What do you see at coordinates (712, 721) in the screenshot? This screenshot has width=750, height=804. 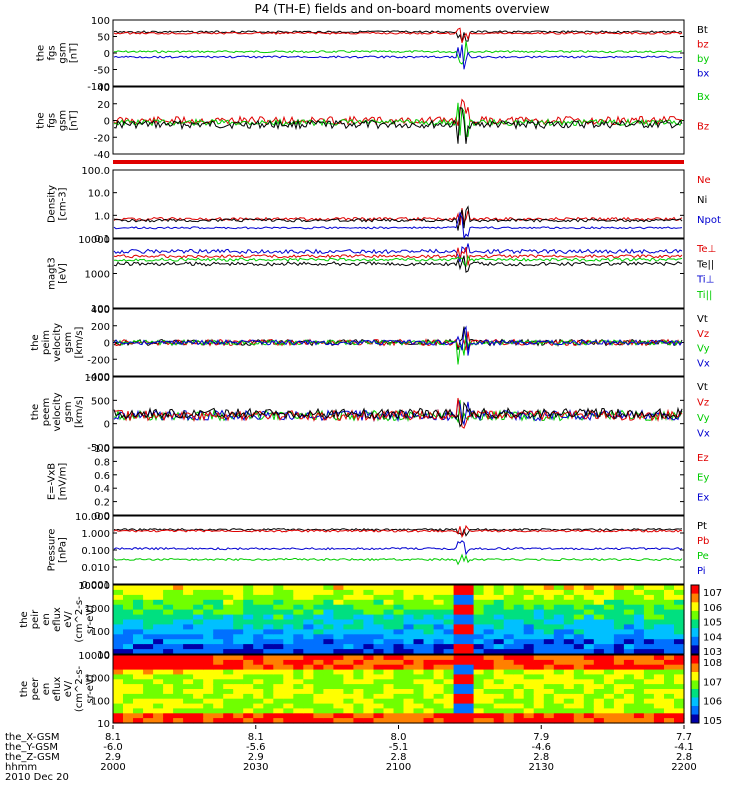 I see `colorbar-label: 105` at bounding box center [712, 721].